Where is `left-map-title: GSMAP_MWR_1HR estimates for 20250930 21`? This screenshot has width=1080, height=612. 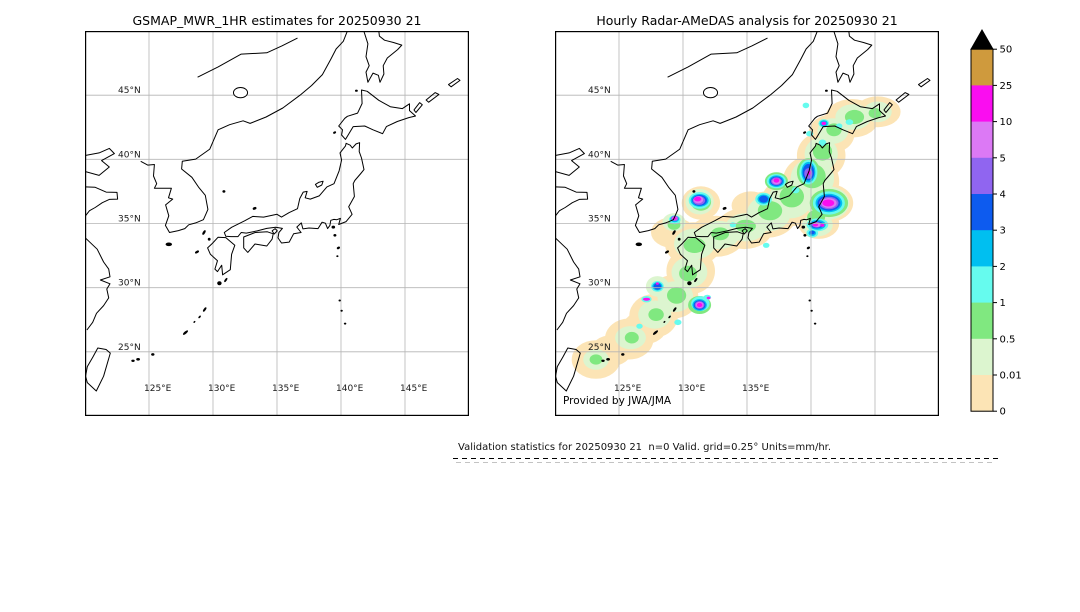 left-map-title: GSMAP_MWR_1HR estimates for 20250930 21 is located at coordinates (277, 20).